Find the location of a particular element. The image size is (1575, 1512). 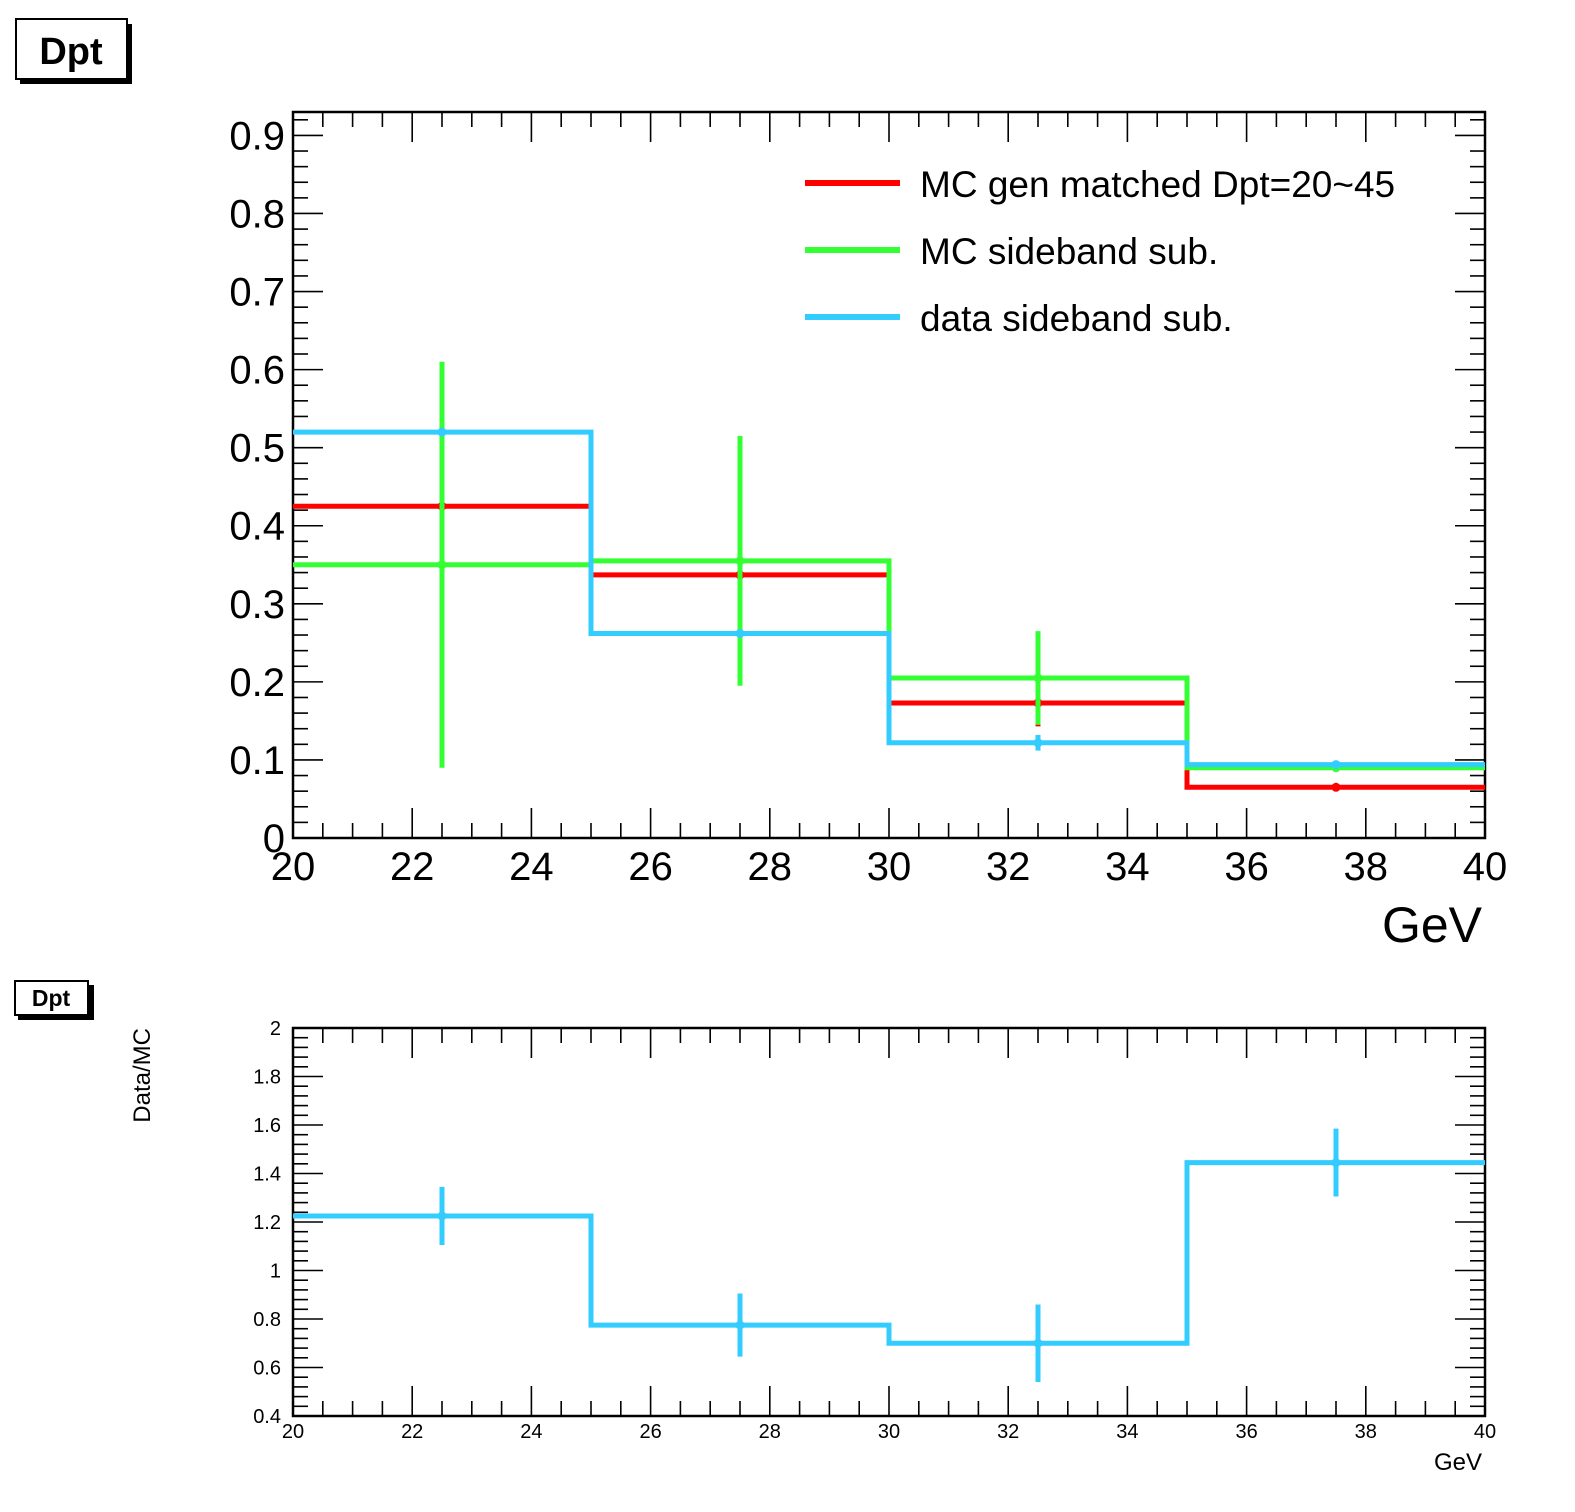

bottom-y-axis-label: Data/MC is located at coordinates (142, 1075).